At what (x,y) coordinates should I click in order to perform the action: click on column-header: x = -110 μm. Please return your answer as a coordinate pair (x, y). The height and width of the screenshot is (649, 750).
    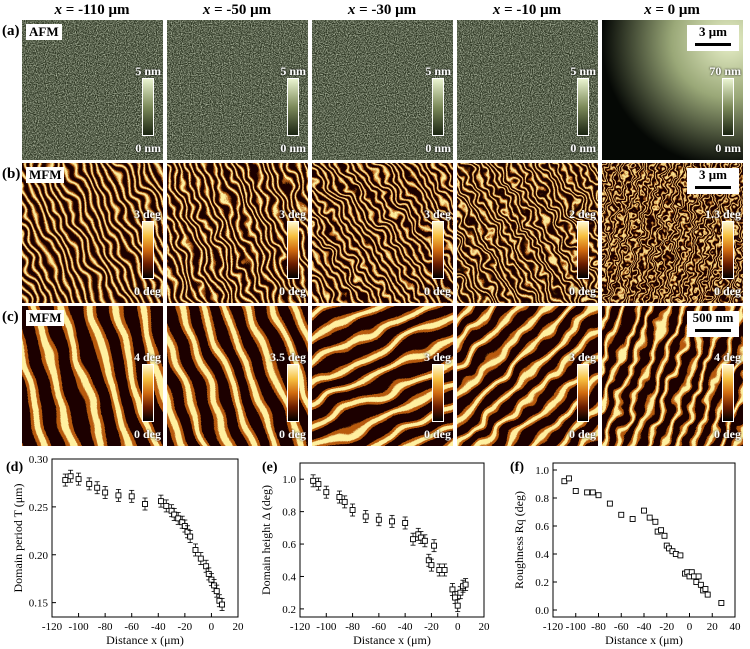
    Looking at the image, I should click on (92, 10).